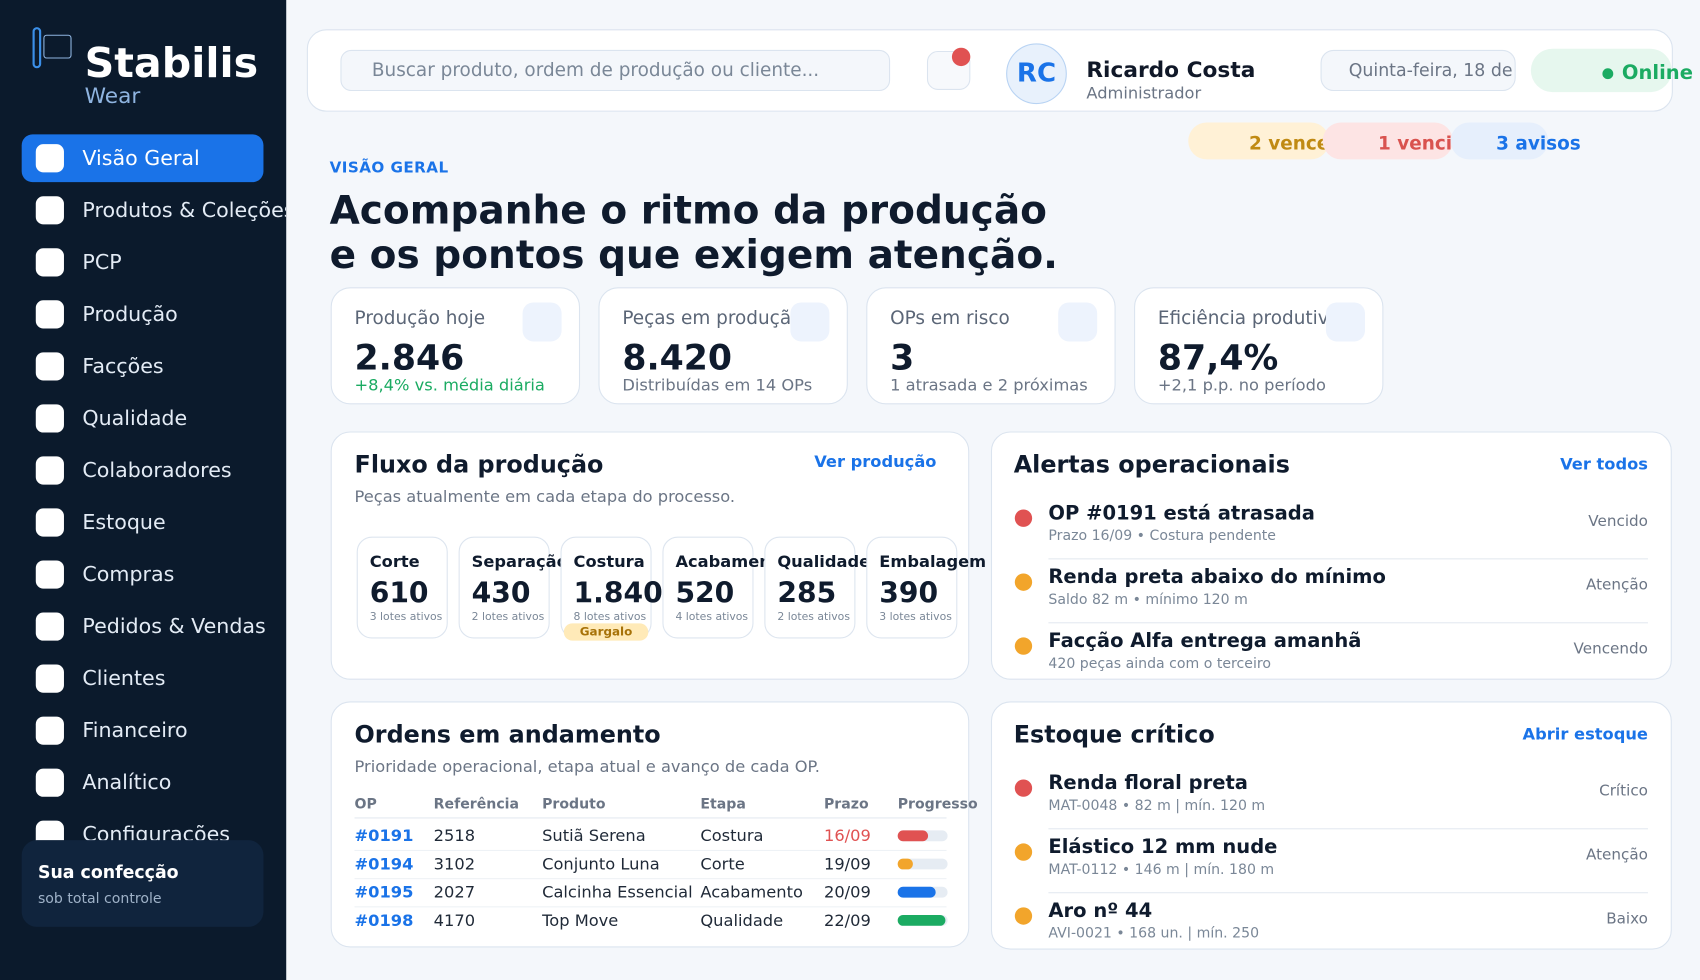 This screenshot has height=980, width=1700. Describe the element at coordinates (135, 730) in the screenshot. I see `nav-label: Financeiro` at that location.